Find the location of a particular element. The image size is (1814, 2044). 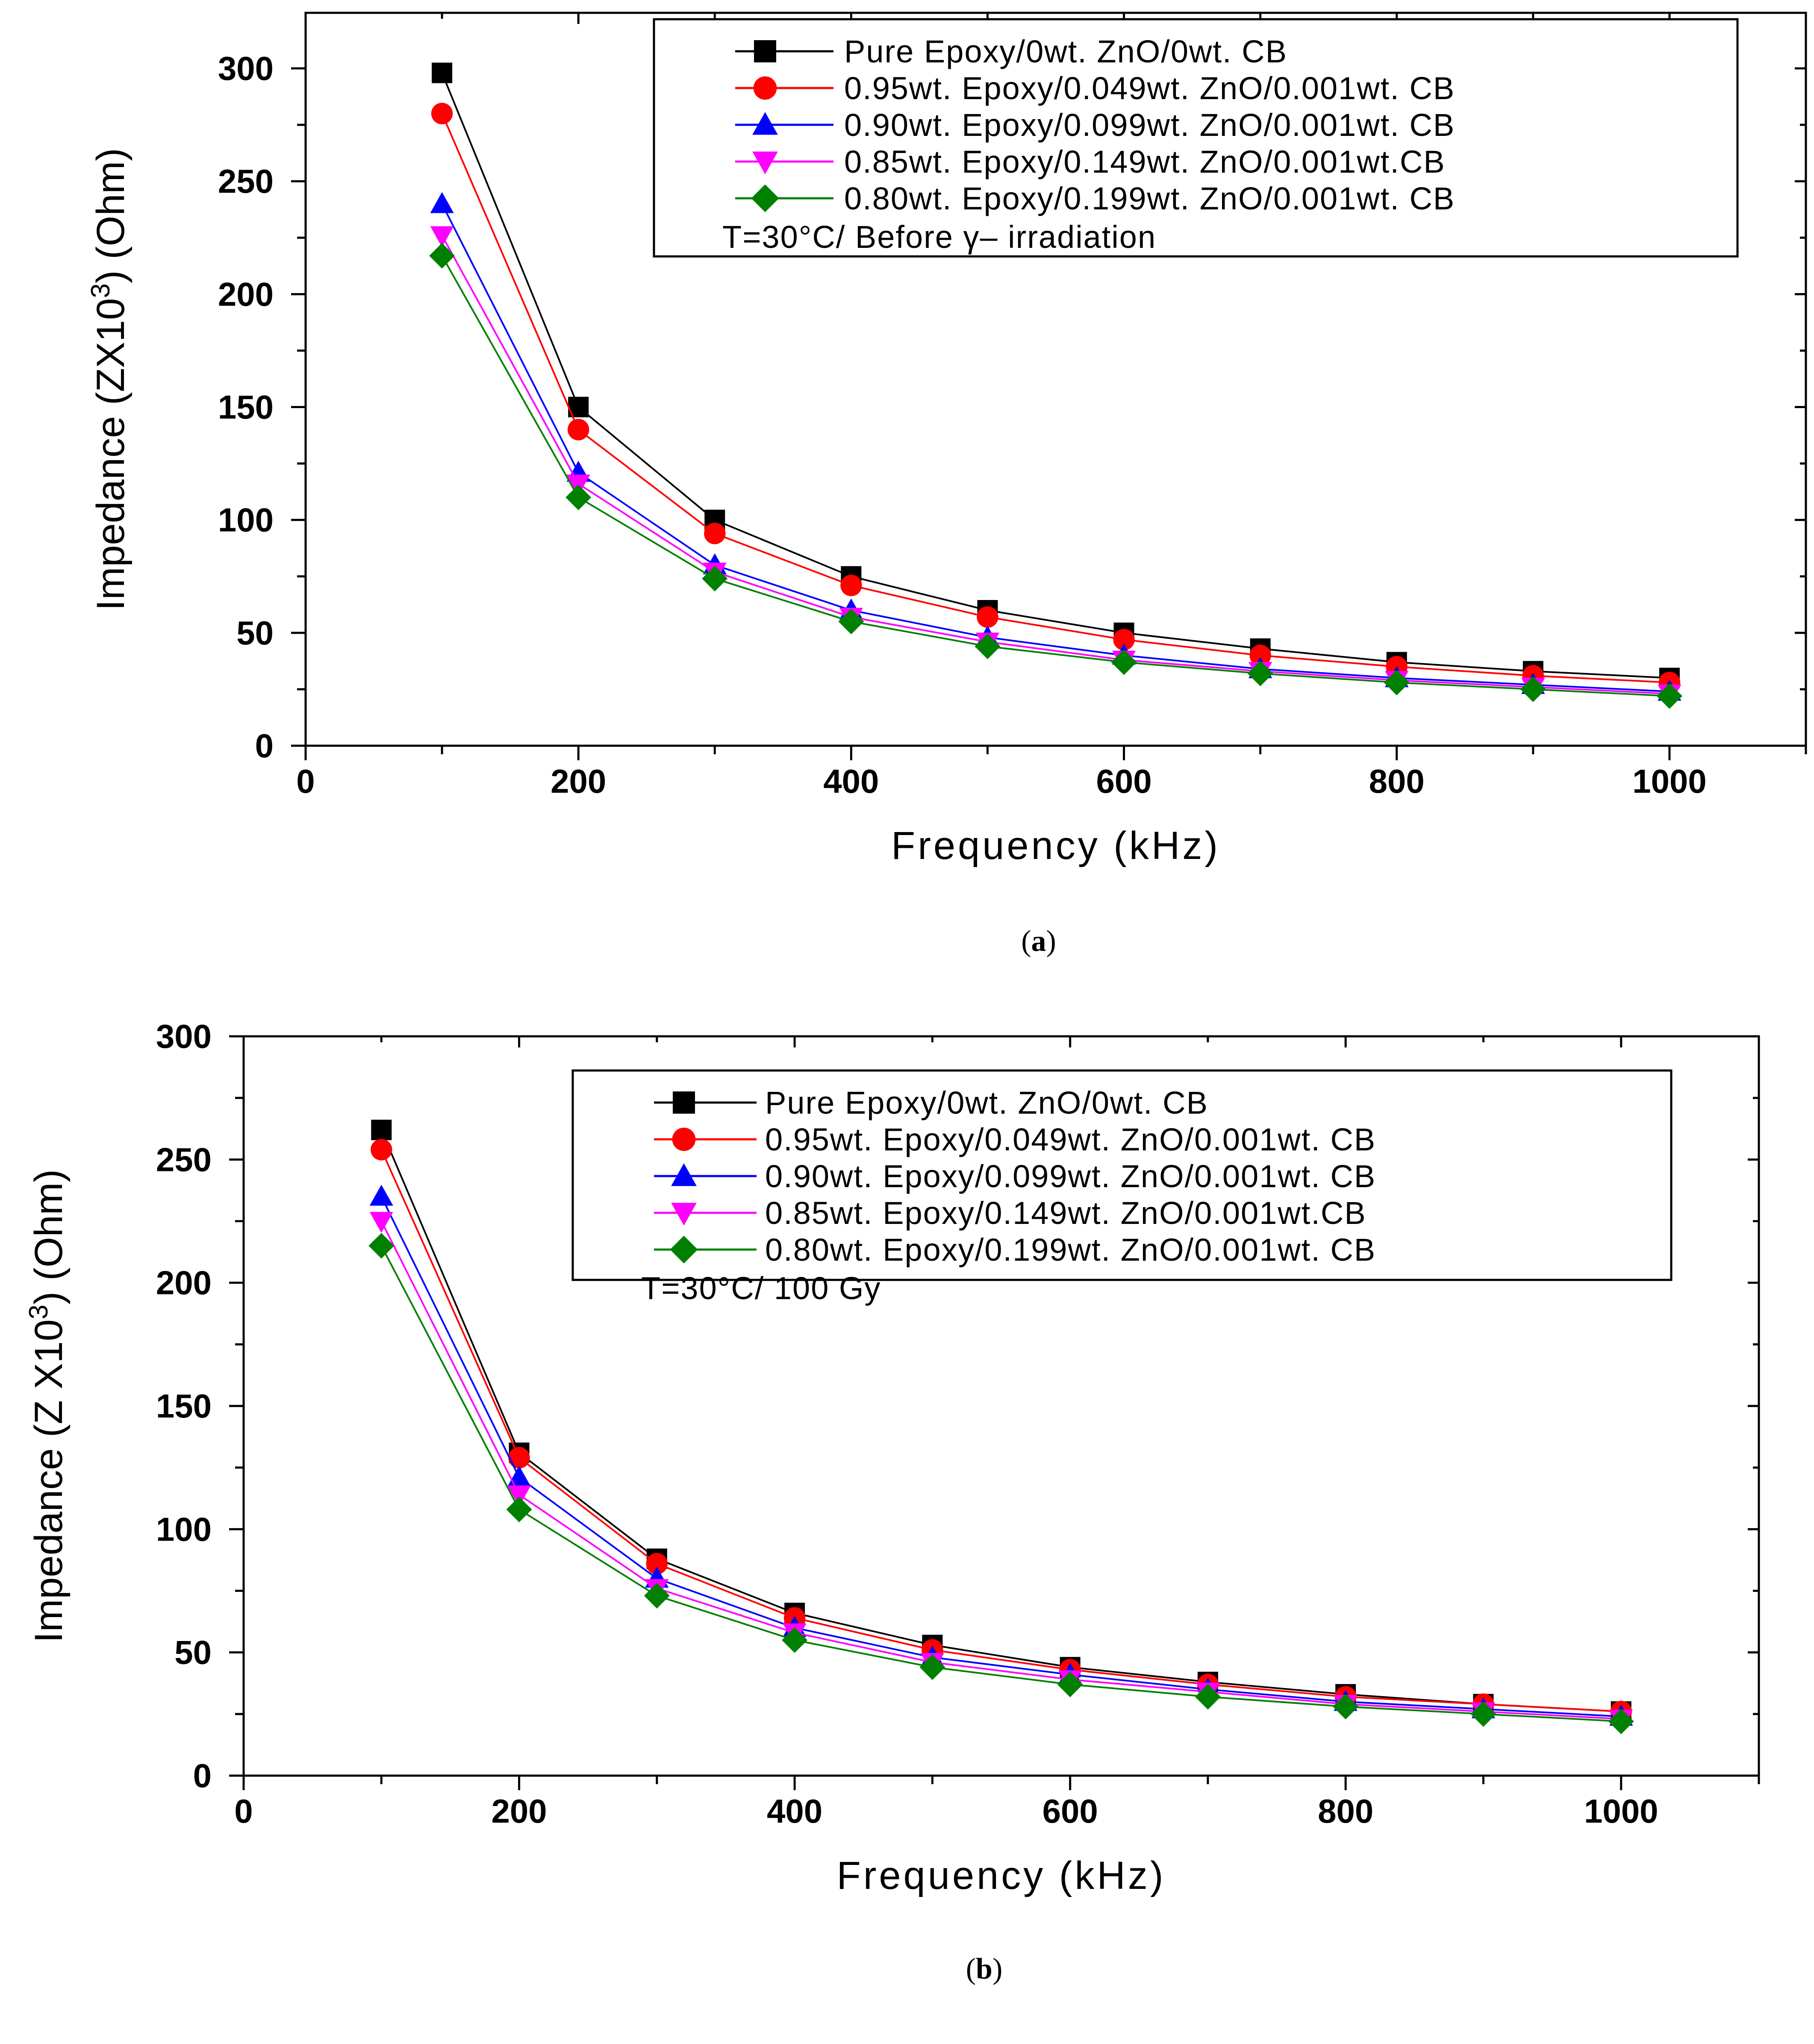

legend-box is located at coordinates (1196, 138).